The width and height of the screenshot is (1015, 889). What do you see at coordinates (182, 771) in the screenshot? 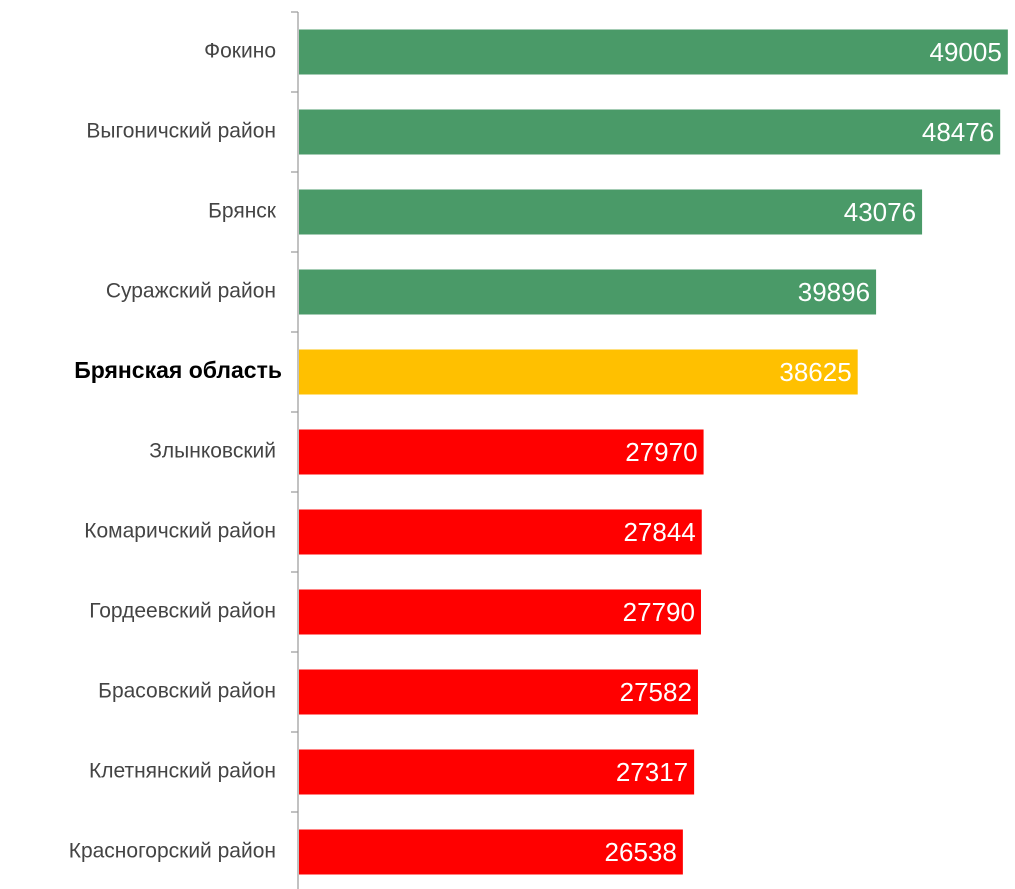
I see `y-tick-label: Клетнянский район` at bounding box center [182, 771].